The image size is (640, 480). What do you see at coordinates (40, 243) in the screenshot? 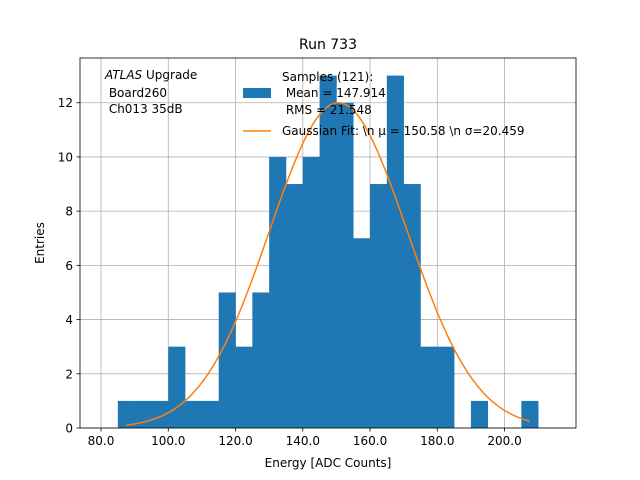
I see `y-axis-label: Entries` at bounding box center [40, 243].